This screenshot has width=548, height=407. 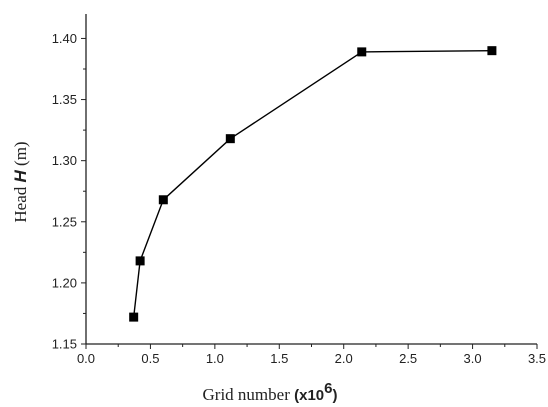 What do you see at coordinates (64, 38) in the screenshot?
I see `y-tick-label: 1.40` at bounding box center [64, 38].